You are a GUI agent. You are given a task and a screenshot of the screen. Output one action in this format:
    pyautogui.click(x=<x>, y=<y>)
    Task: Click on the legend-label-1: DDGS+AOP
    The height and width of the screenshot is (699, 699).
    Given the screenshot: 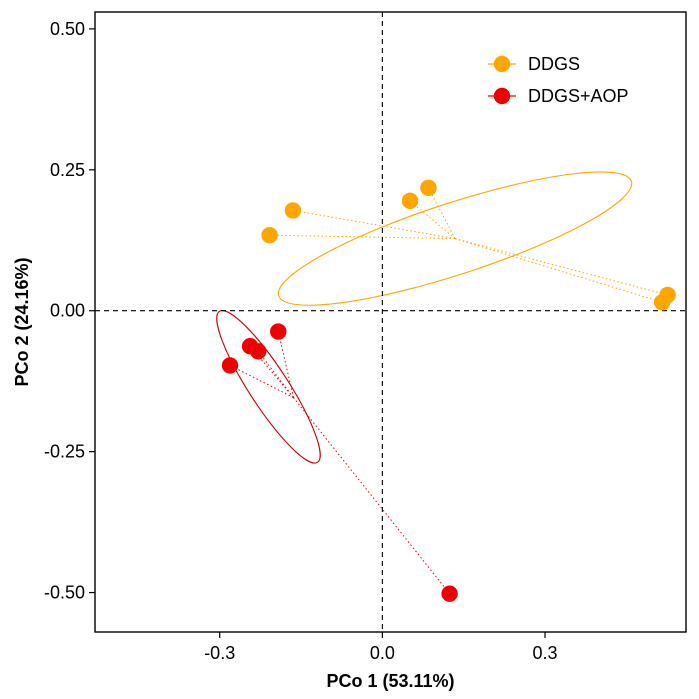 What is the action you would take?
    pyautogui.click(x=578, y=96)
    